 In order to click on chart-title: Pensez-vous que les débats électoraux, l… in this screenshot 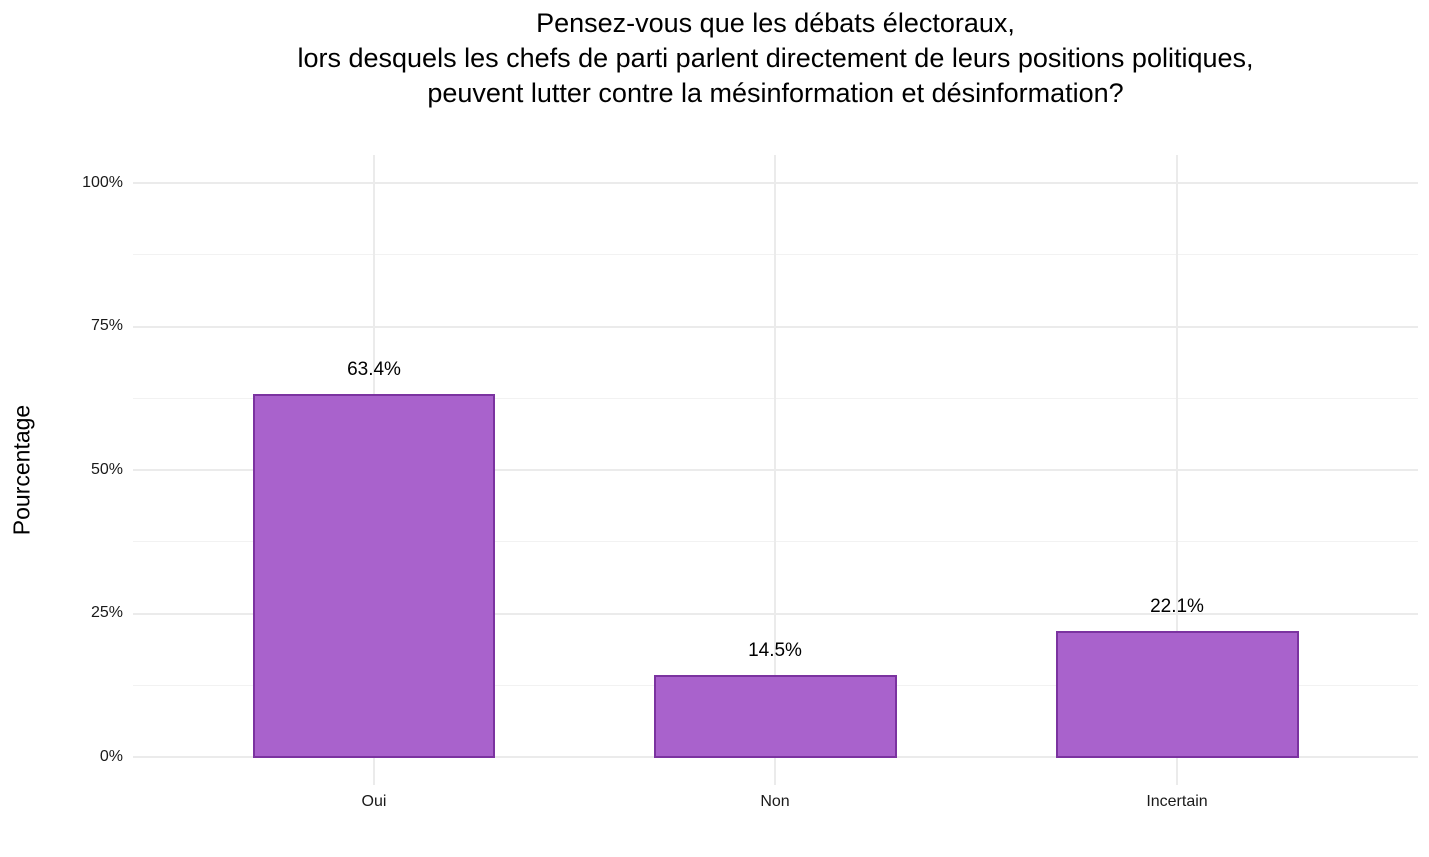, I will do `click(775, 58)`.